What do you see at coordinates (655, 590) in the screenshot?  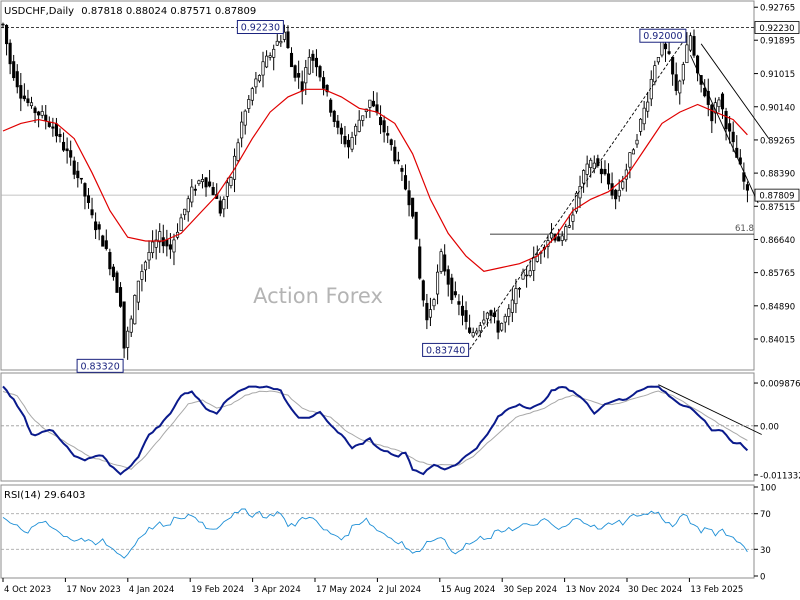 I see `date-tick-label: 30 Dec 2024` at bounding box center [655, 590].